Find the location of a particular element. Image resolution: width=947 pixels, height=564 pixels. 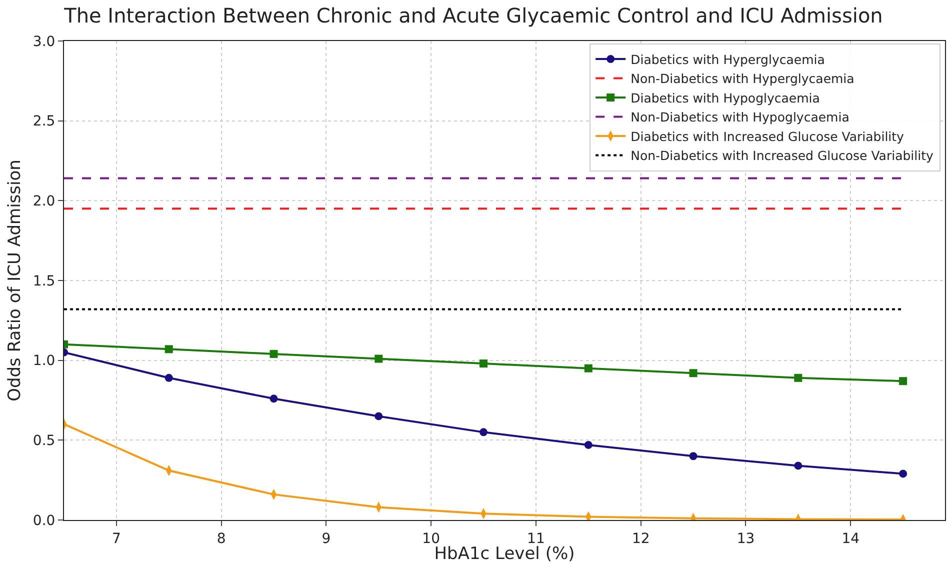

y-tick-label: 2.0 is located at coordinates (44, 202).